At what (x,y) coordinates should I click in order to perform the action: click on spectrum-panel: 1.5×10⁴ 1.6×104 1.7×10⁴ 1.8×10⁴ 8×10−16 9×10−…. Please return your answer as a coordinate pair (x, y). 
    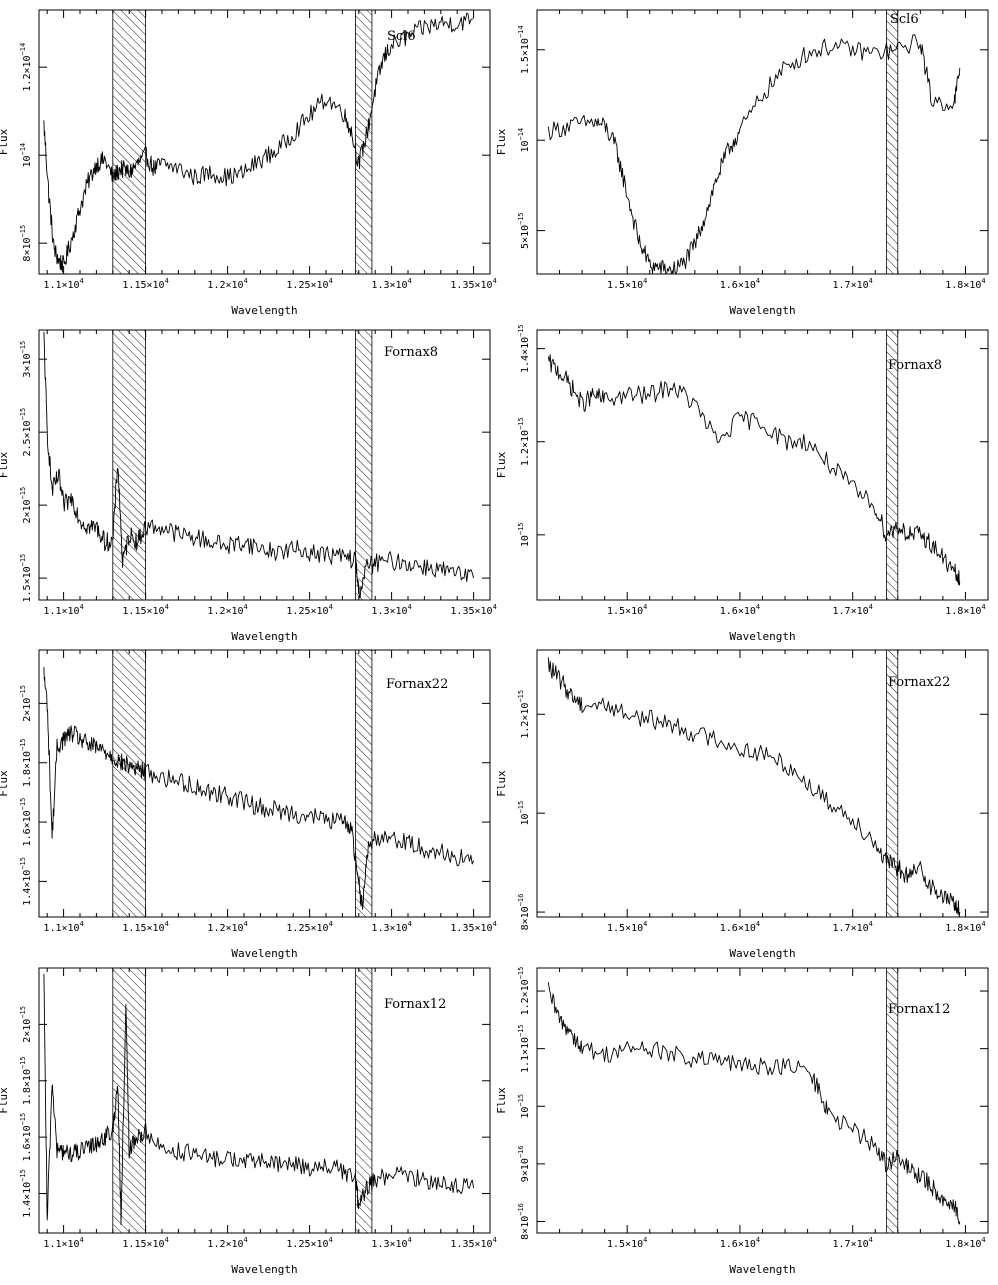
    Looking at the image, I should click on (742, 1121).